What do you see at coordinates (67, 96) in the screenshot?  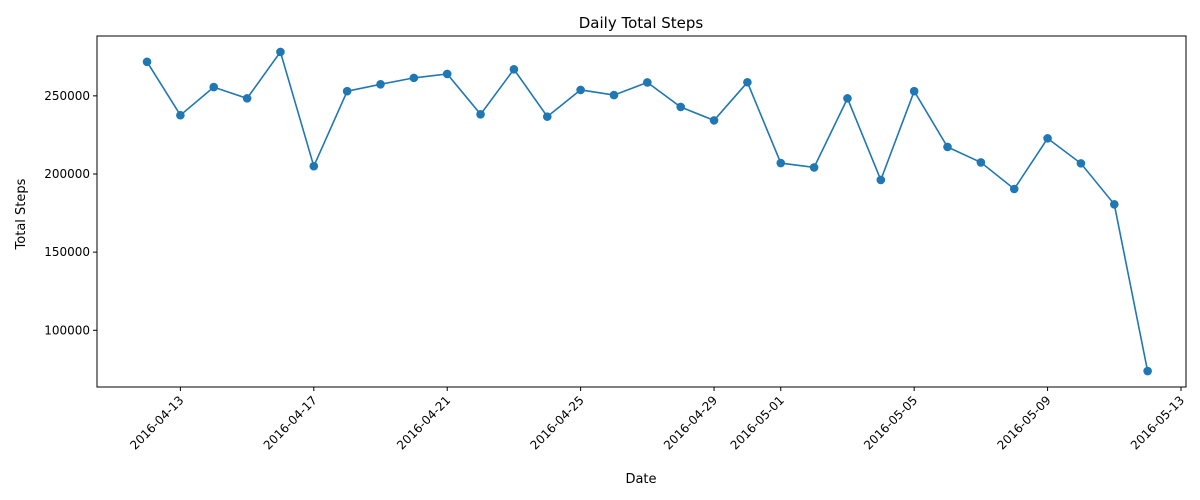 I see `y-tick-label: 250000` at bounding box center [67, 96].